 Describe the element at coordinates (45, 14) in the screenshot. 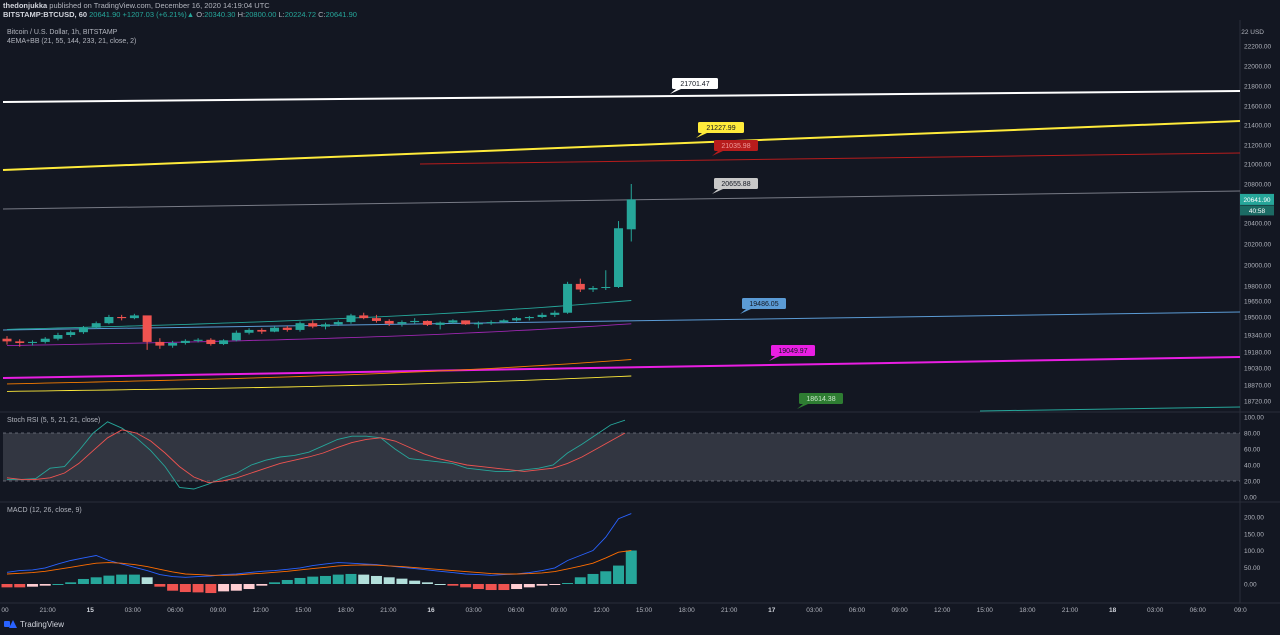

I see `symbol-label: BITSTAMP:BTCUSD, 60` at that location.